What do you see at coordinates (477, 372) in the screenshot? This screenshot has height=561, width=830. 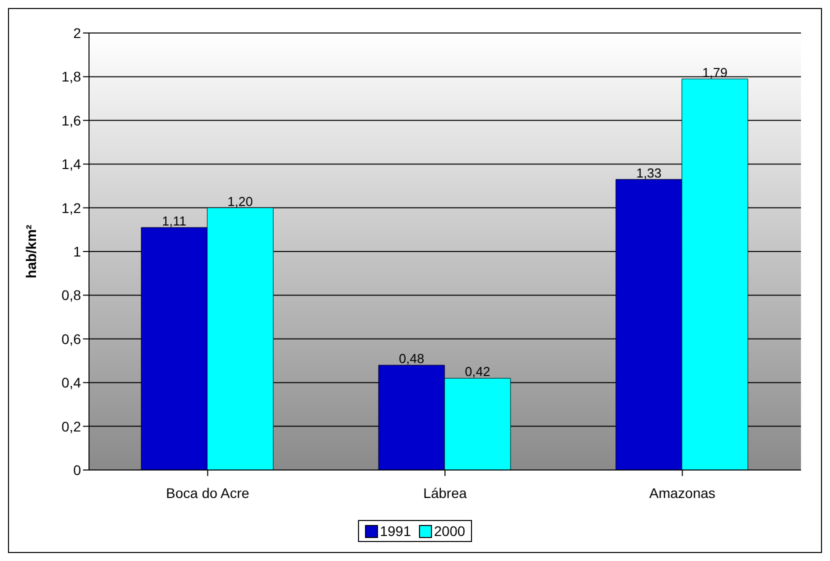 I see `data-label: 0,42` at bounding box center [477, 372].